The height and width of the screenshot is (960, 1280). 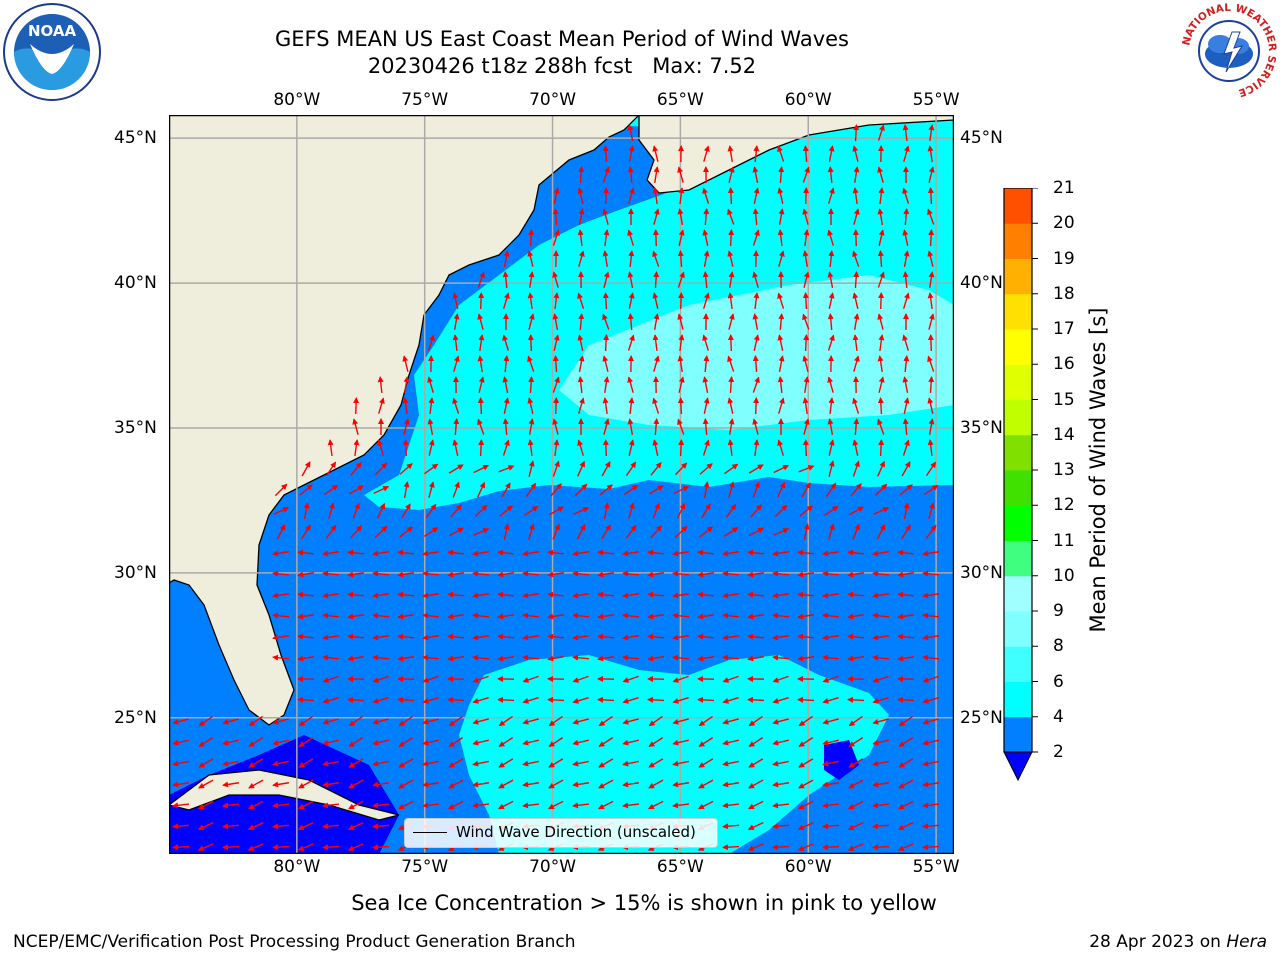 I want to click on lat-label-right: 30°N, so click(x=981, y=572).